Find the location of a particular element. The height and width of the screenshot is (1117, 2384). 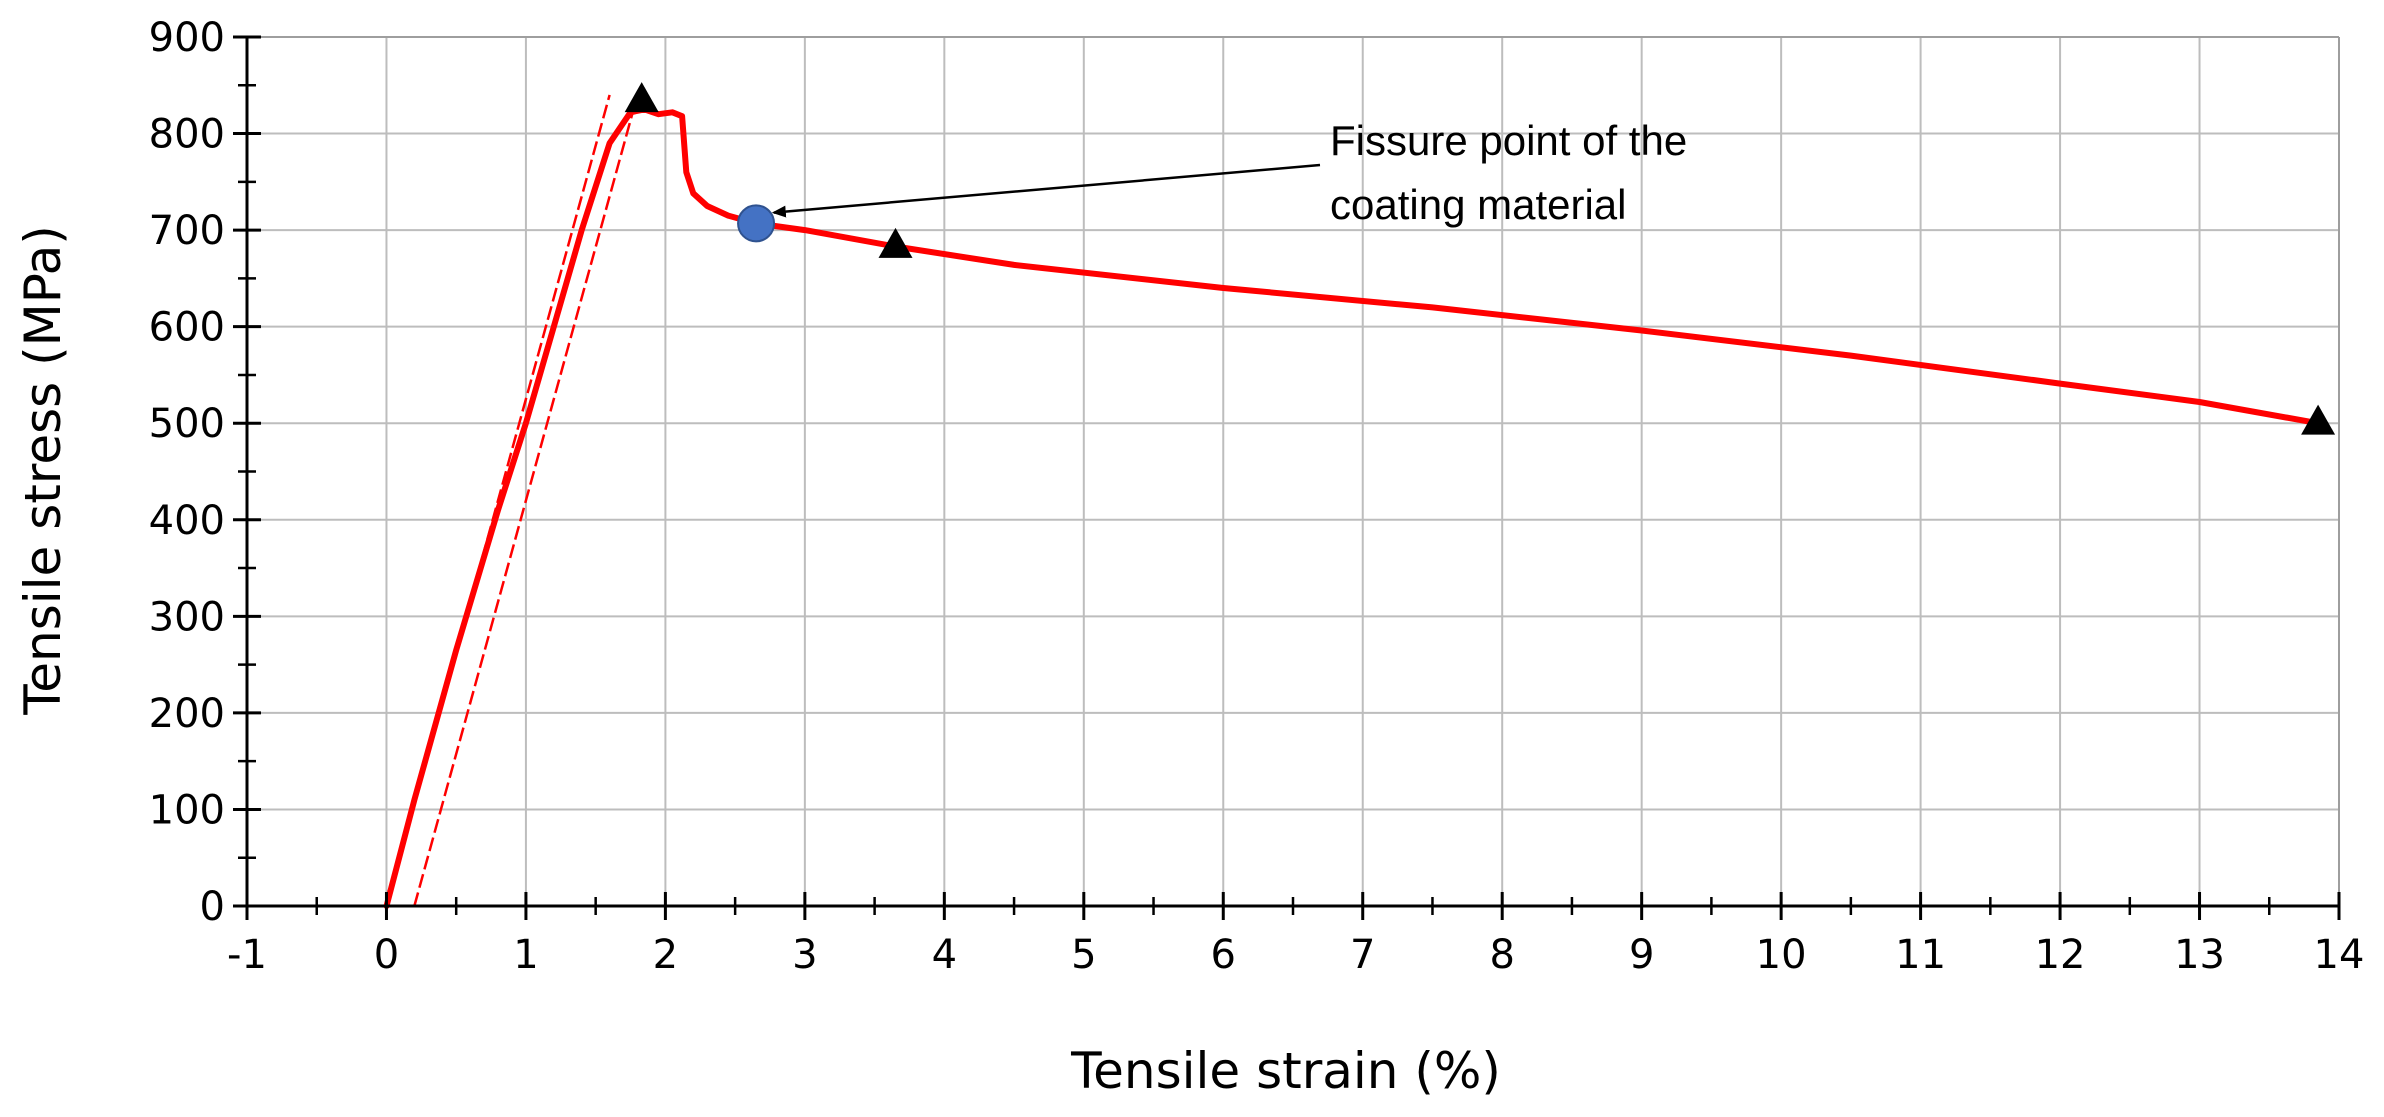

x-tick-label: 11 is located at coordinates (1920, 955).